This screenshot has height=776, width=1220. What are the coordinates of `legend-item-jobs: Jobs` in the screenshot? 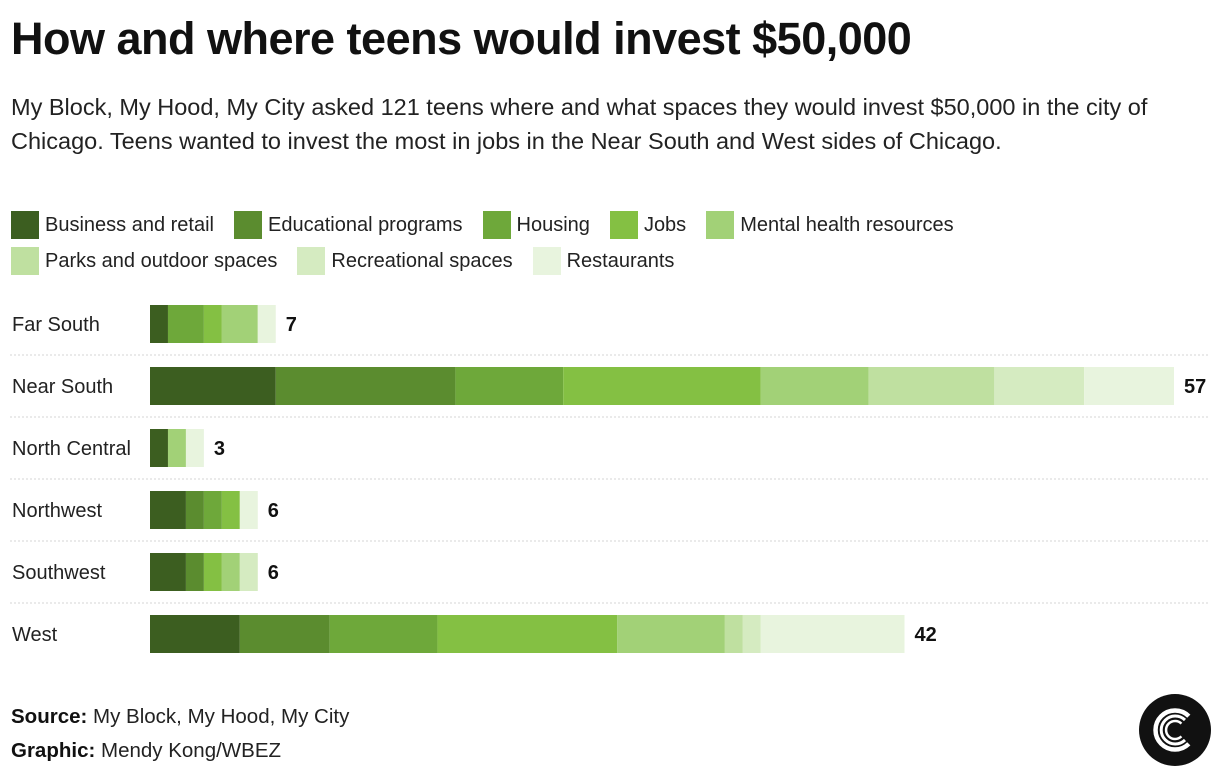 It's located at (648, 225).